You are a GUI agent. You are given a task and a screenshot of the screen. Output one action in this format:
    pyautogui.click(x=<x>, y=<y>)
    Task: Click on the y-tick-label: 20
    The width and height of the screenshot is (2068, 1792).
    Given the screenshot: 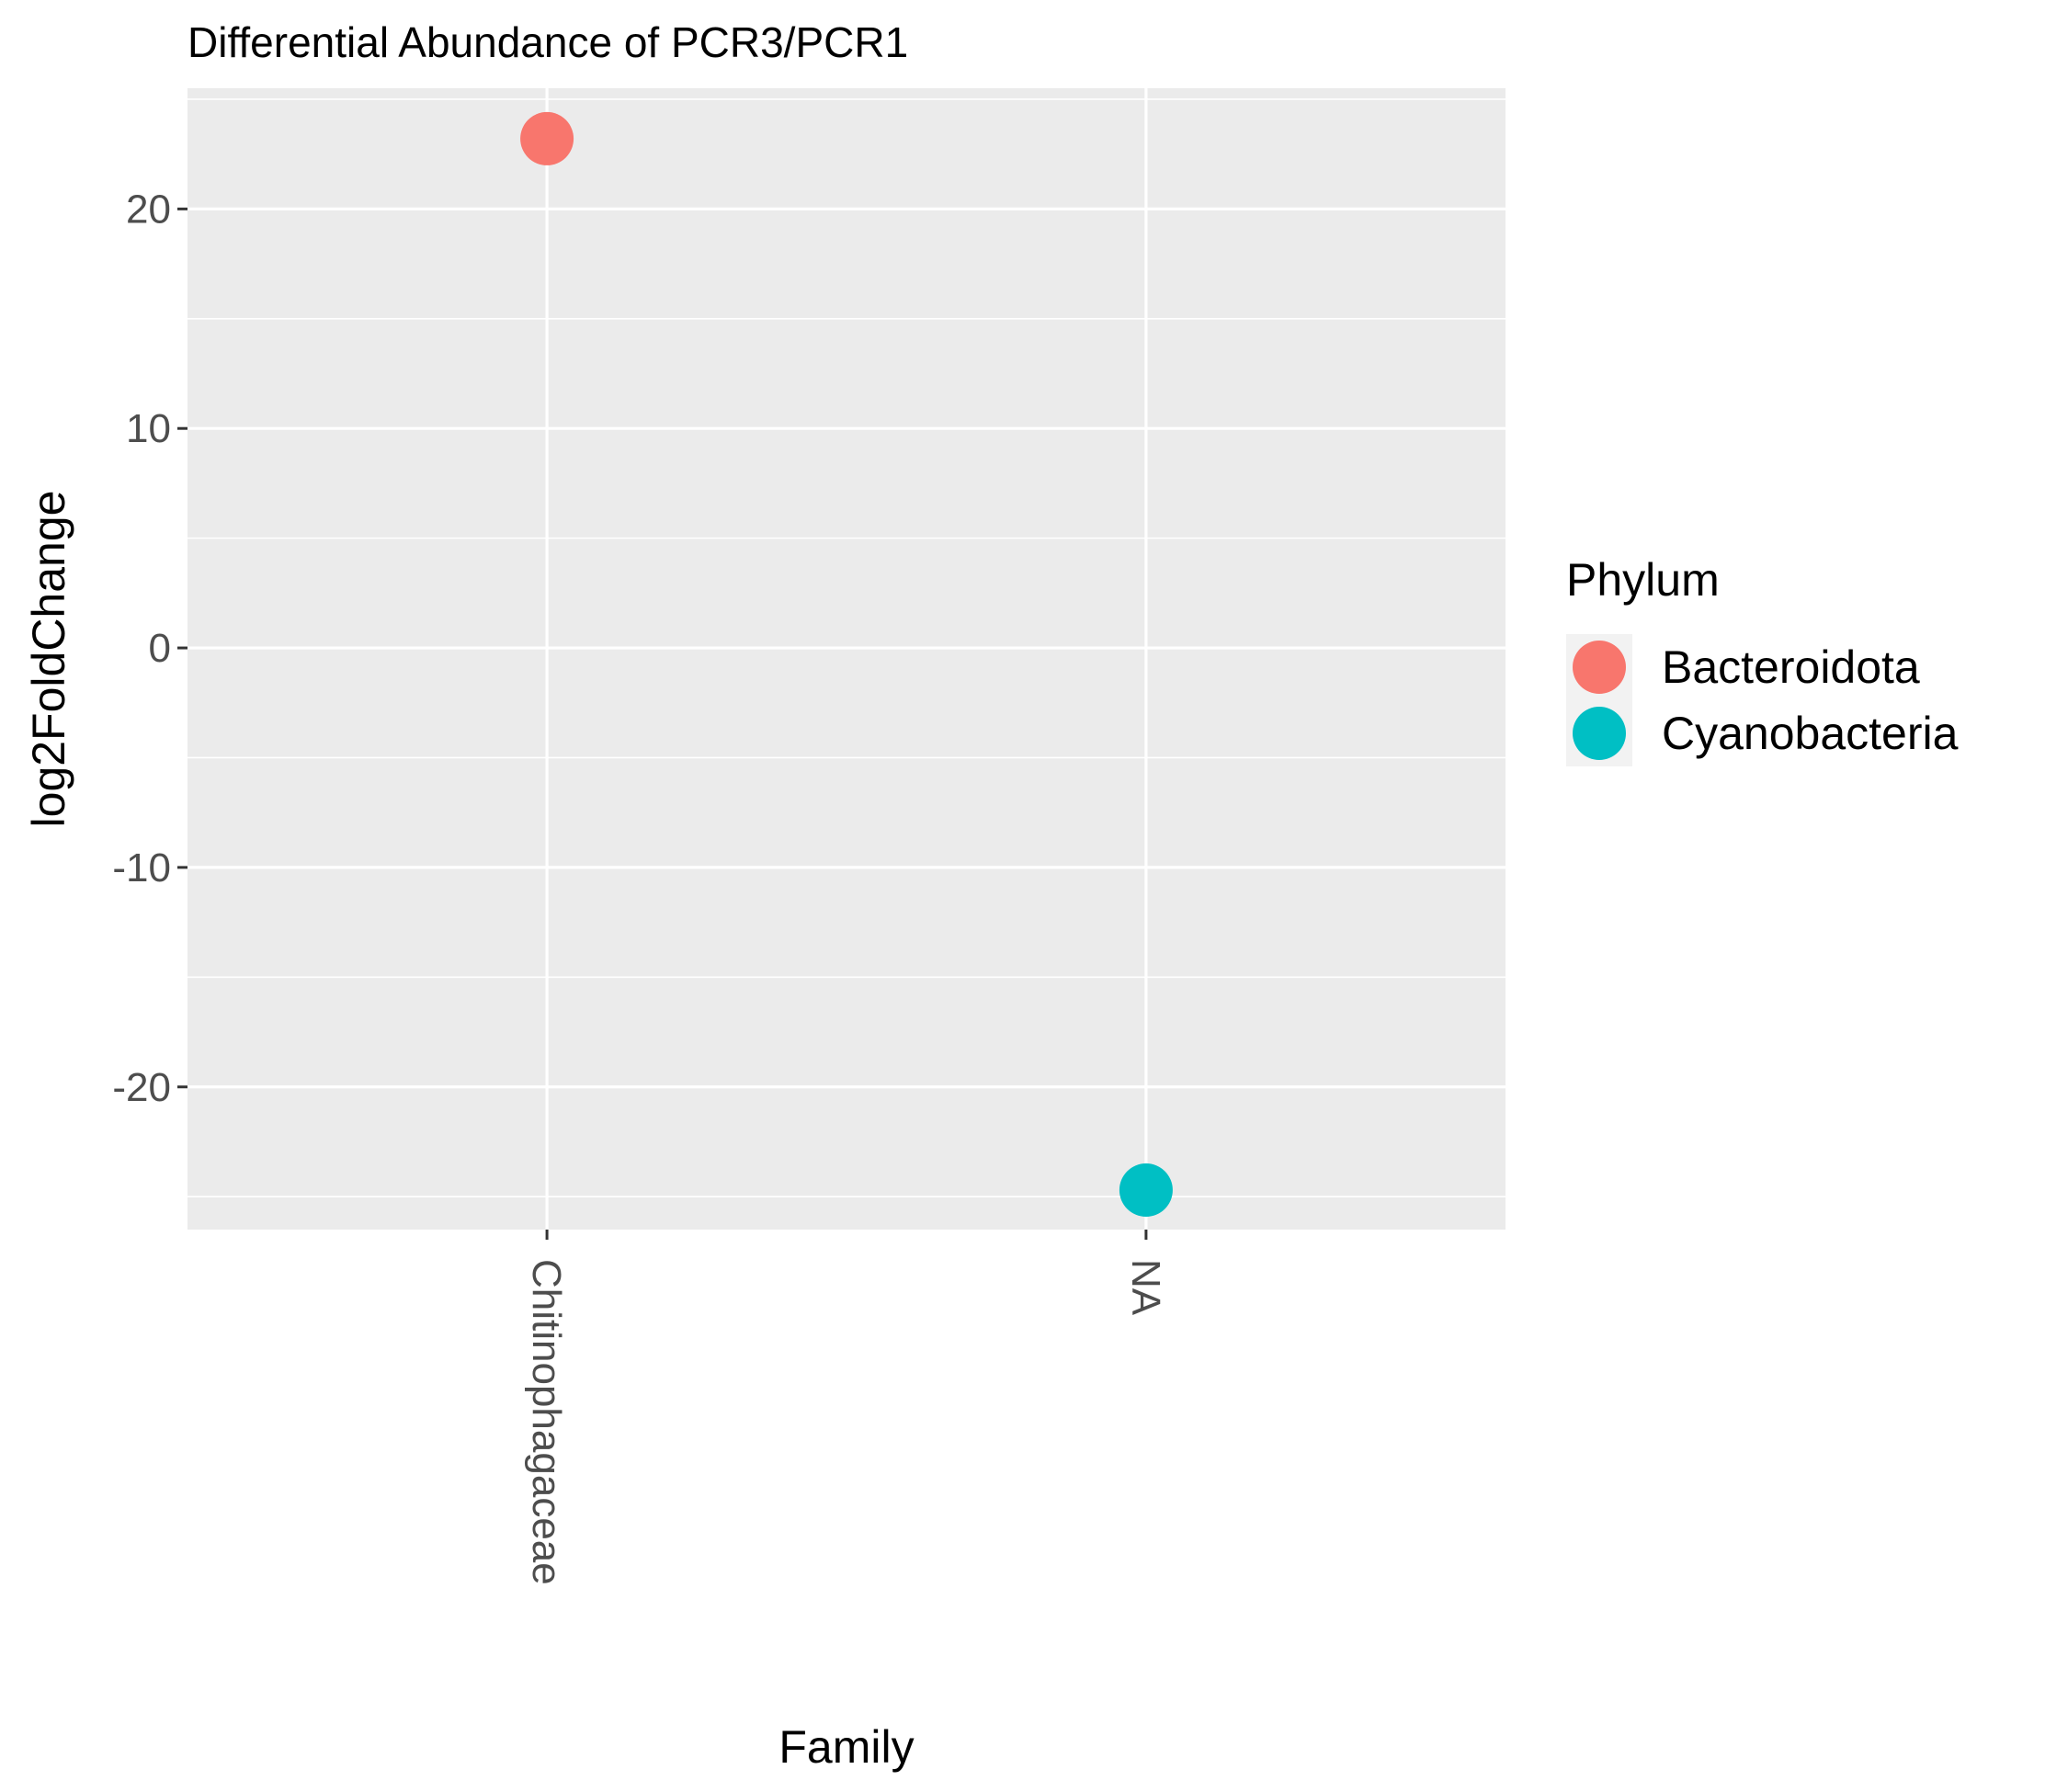 What is the action you would take?
    pyautogui.click(x=148, y=209)
    